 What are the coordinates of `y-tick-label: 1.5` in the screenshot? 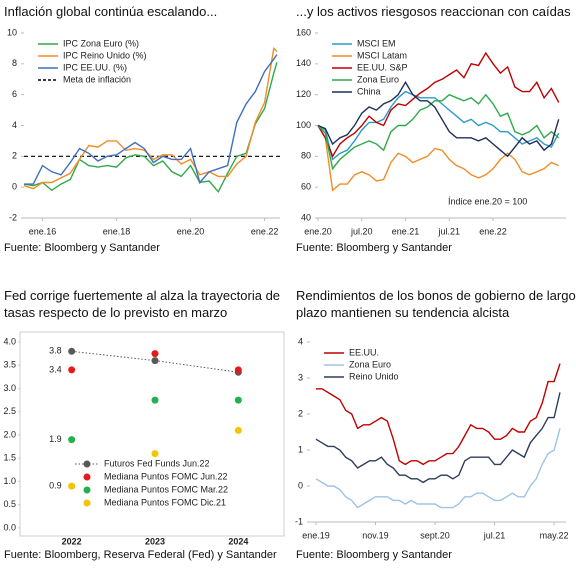 It's located at (9, 458).